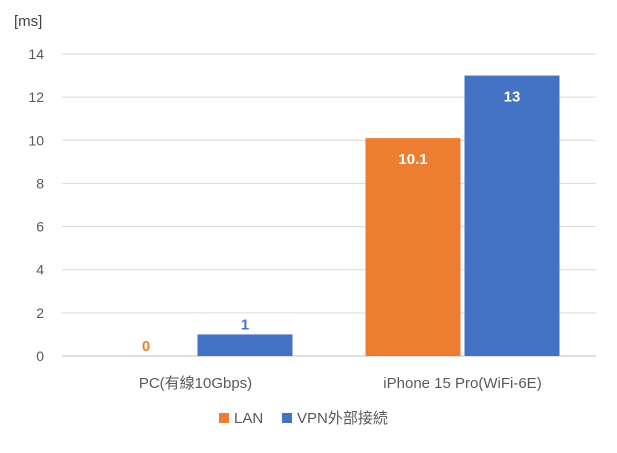 The height and width of the screenshot is (453, 617). Describe the element at coordinates (462, 383) in the screenshot. I see `x-category-label: iPhone 15 Pro(WiFi-6E)` at that location.